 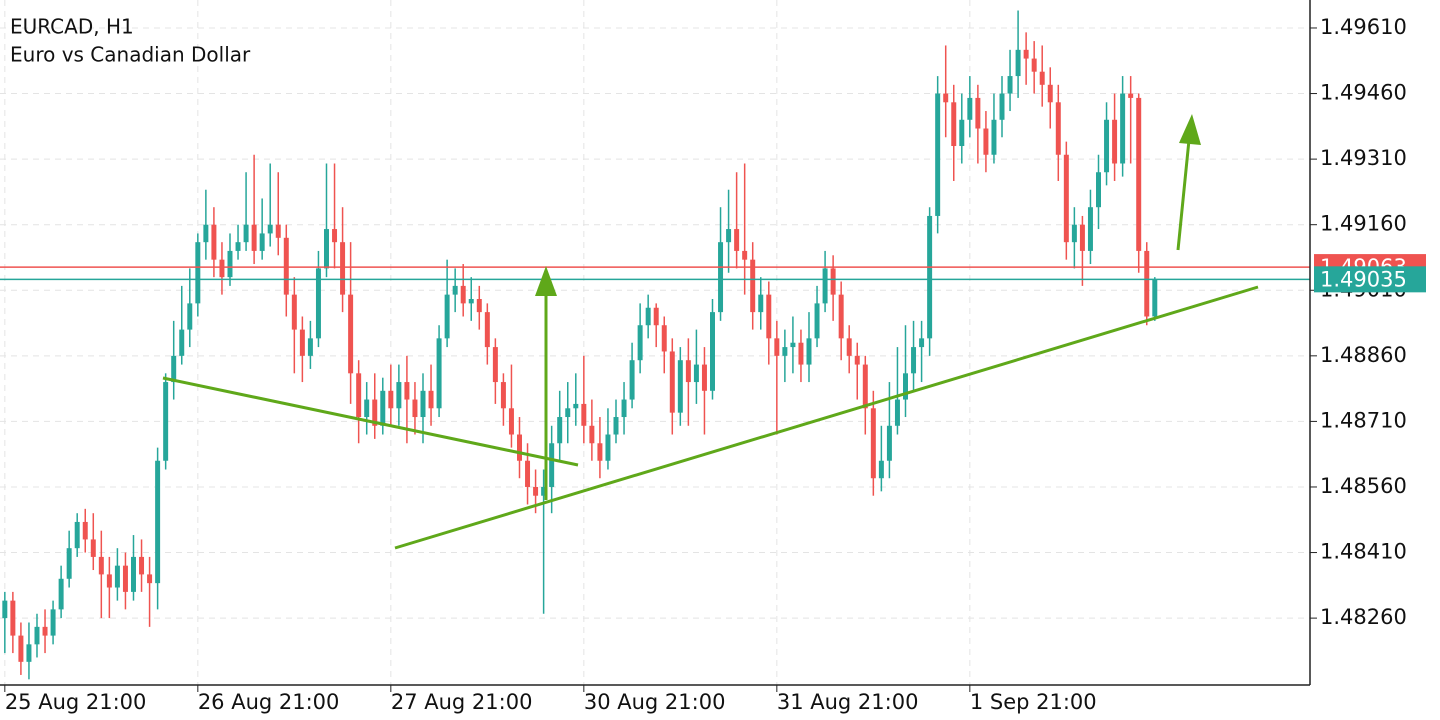 I want to click on y-tick-label: 1.49610, so click(x=1363, y=27).